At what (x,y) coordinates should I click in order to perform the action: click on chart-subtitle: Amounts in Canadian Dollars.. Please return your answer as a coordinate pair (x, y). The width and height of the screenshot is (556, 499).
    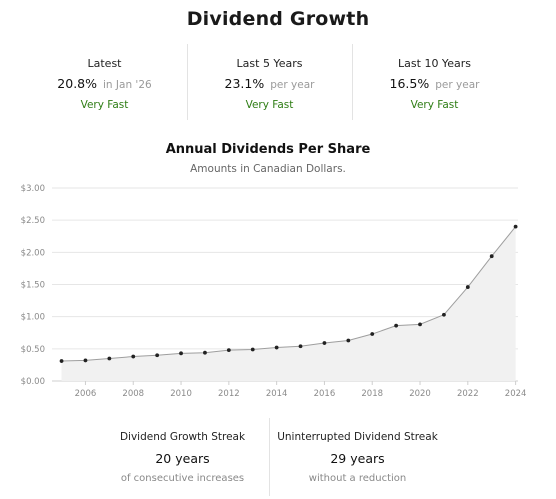
    Looking at the image, I should click on (268, 169).